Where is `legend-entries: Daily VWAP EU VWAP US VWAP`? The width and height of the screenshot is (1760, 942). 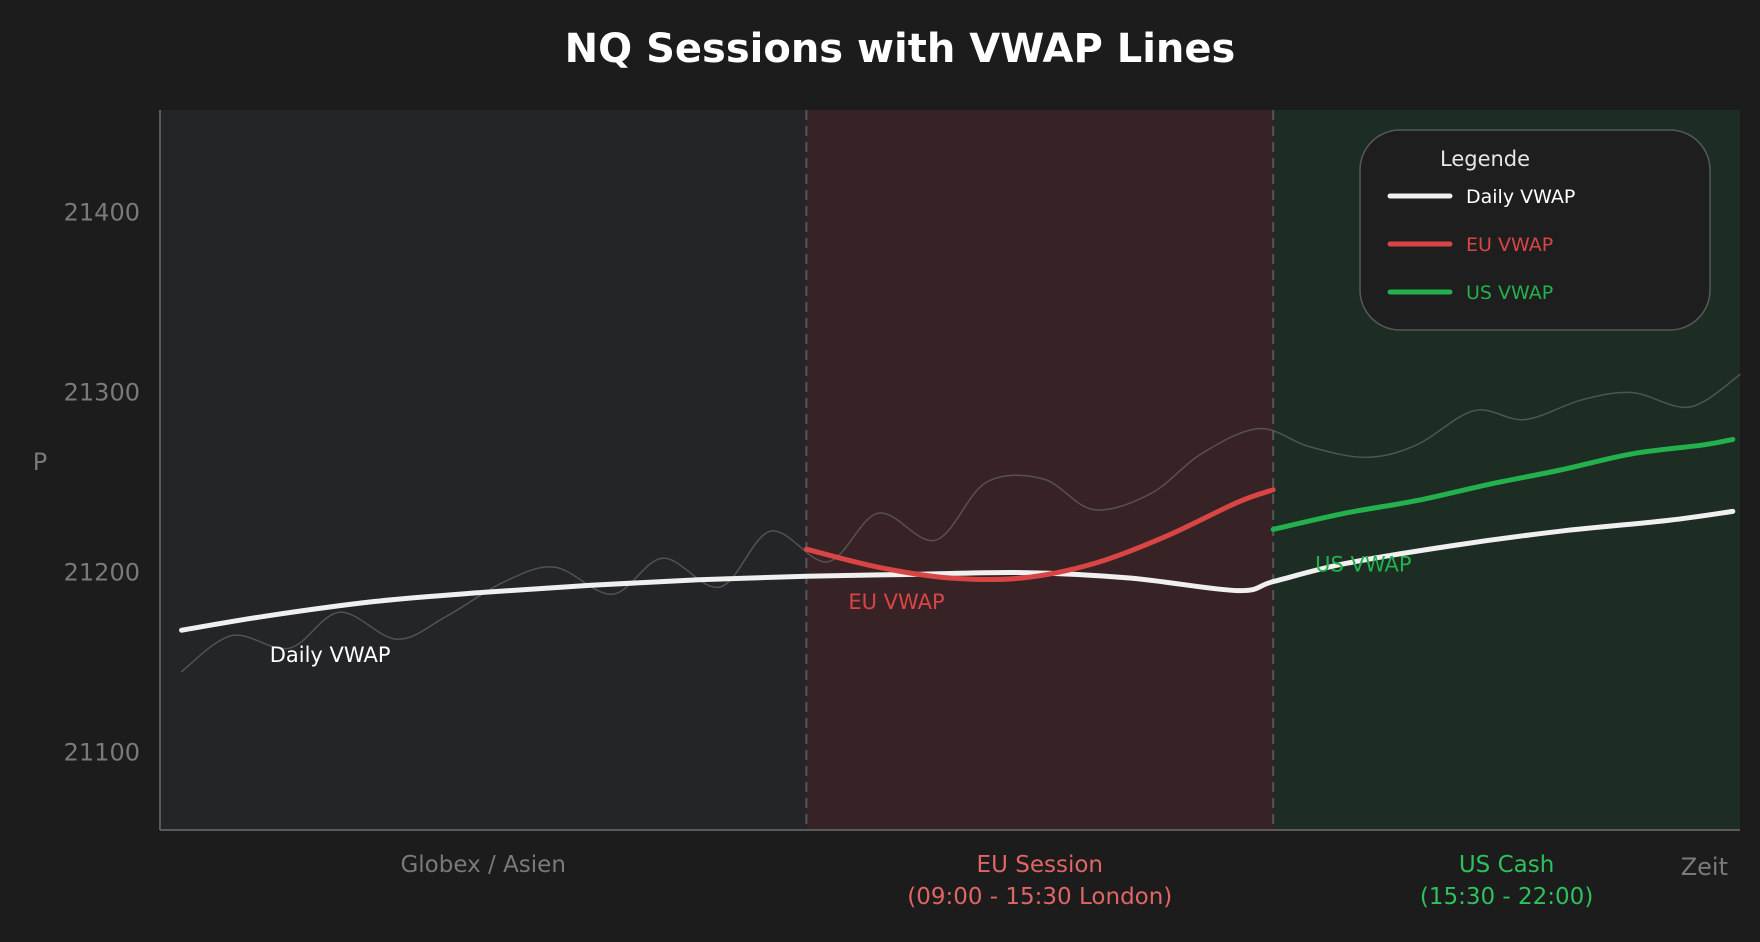
legend-entries: Daily VWAP EU VWAP US VWAP is located at coordinates (1481, 245).